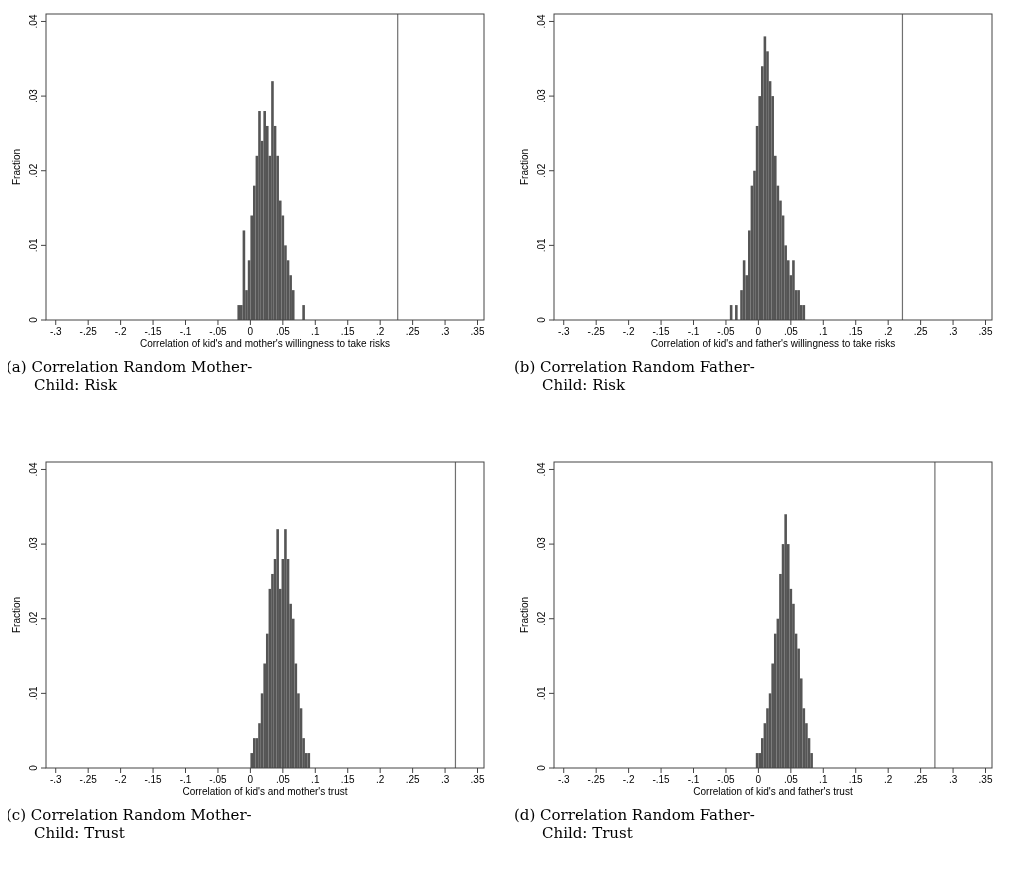 The width and height of the screenshot is (1009, 870). What do you see at coordinates (265, 343) in the screenshot?
I see `x-axis-title: Correlation of kid's and mother's willingness to take risks` at bounding box center [265, 343].